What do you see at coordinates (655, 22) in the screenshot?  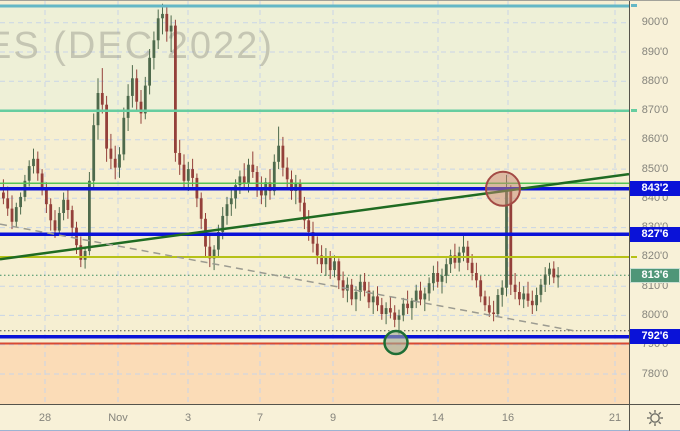 I see `price-tick-label: 900'0` at bounding box center [655, 22].